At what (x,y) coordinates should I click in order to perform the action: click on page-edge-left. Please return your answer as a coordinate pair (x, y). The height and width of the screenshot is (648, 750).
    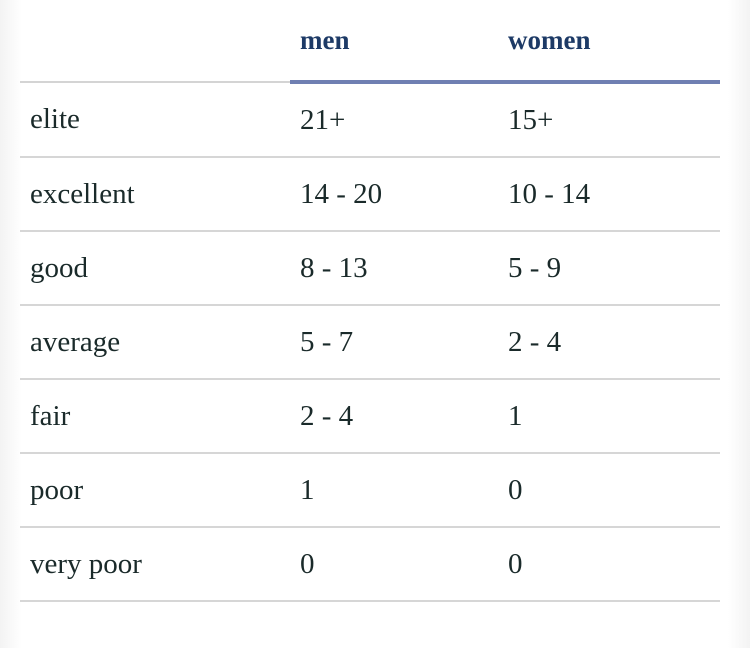
    Looking at the image, I should click on (11, 324).